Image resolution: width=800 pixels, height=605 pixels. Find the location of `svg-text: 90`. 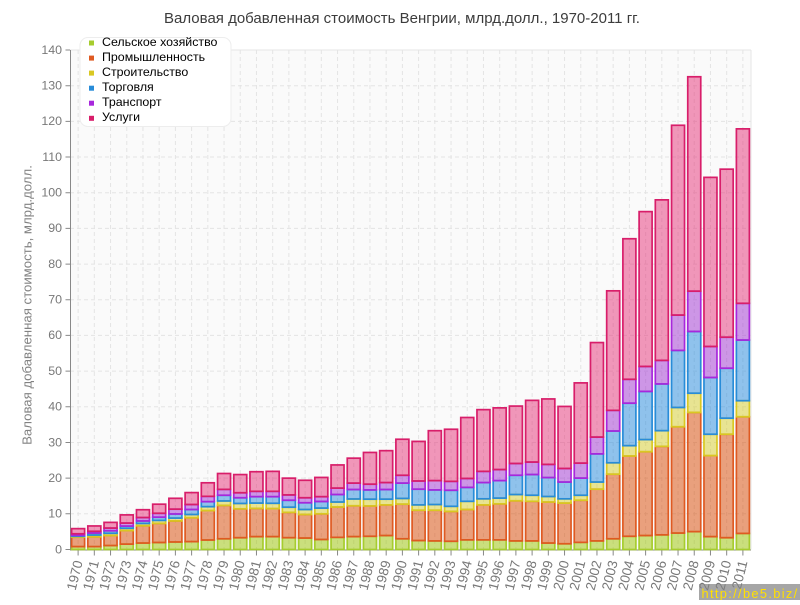

svg-text: 90 is located at coordinates (55, 228).